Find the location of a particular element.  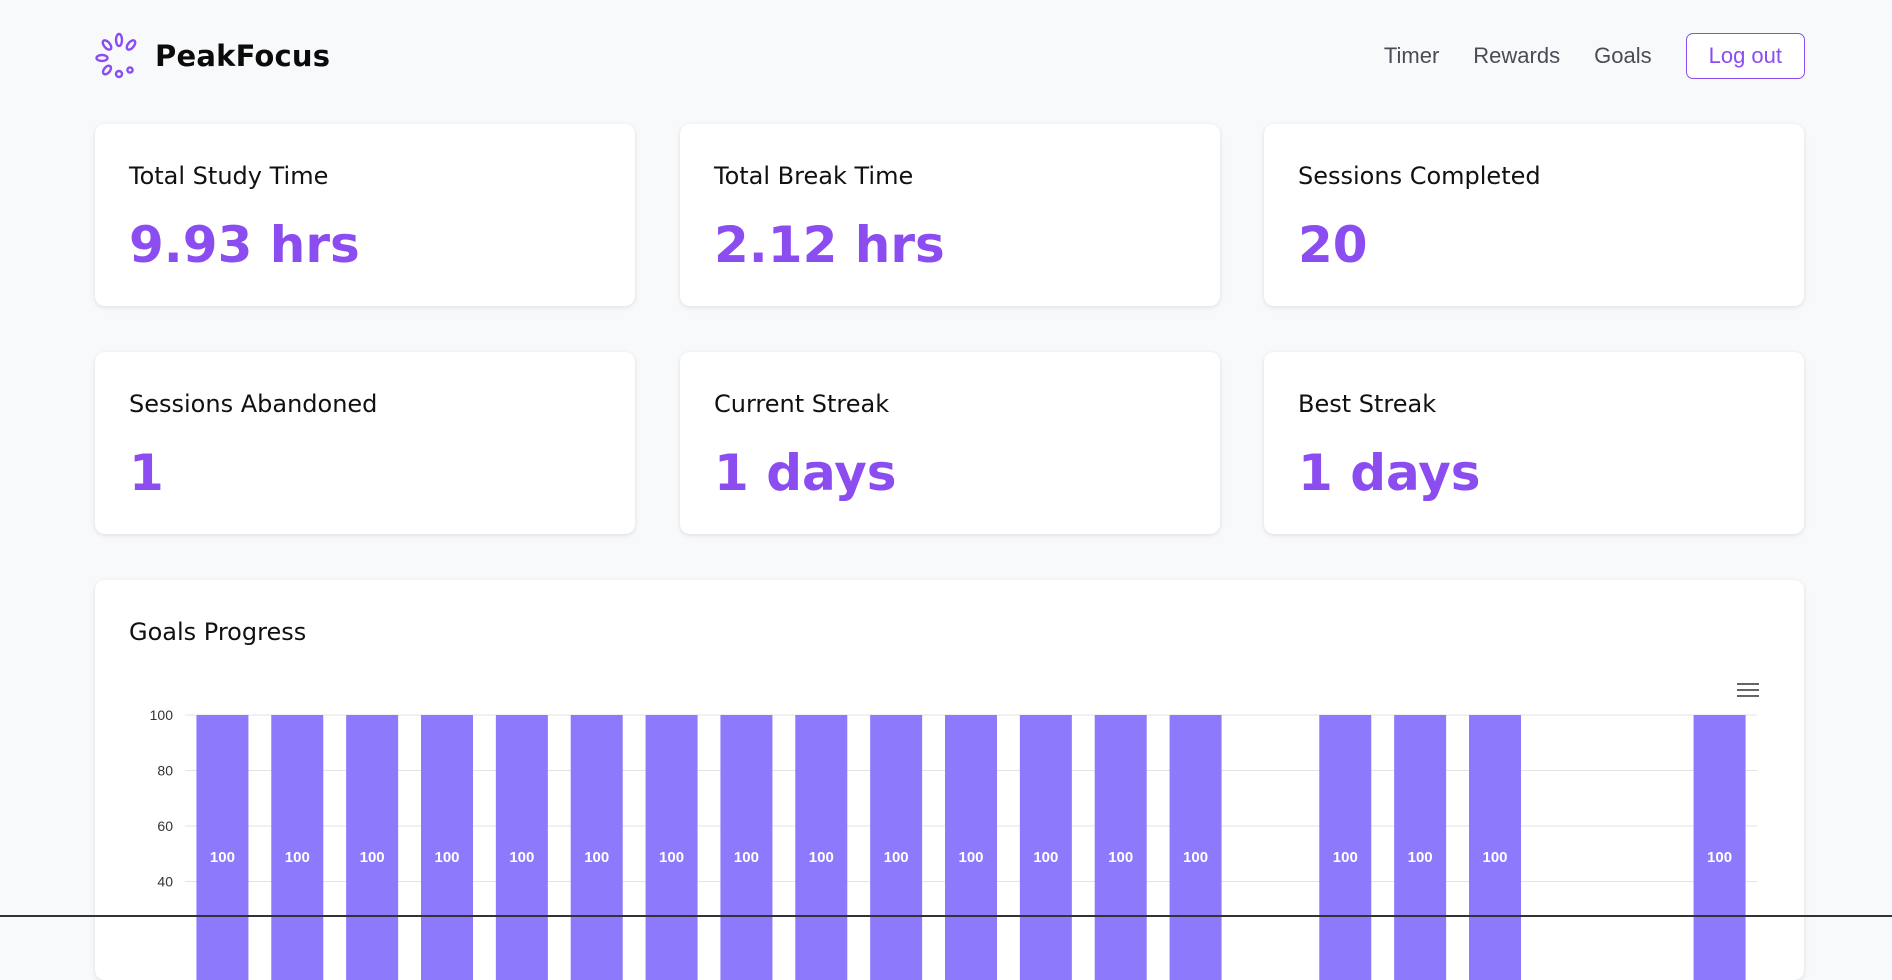

main-nav: Timer Rewards Goals Log out is located at coordinates (1577, 56).